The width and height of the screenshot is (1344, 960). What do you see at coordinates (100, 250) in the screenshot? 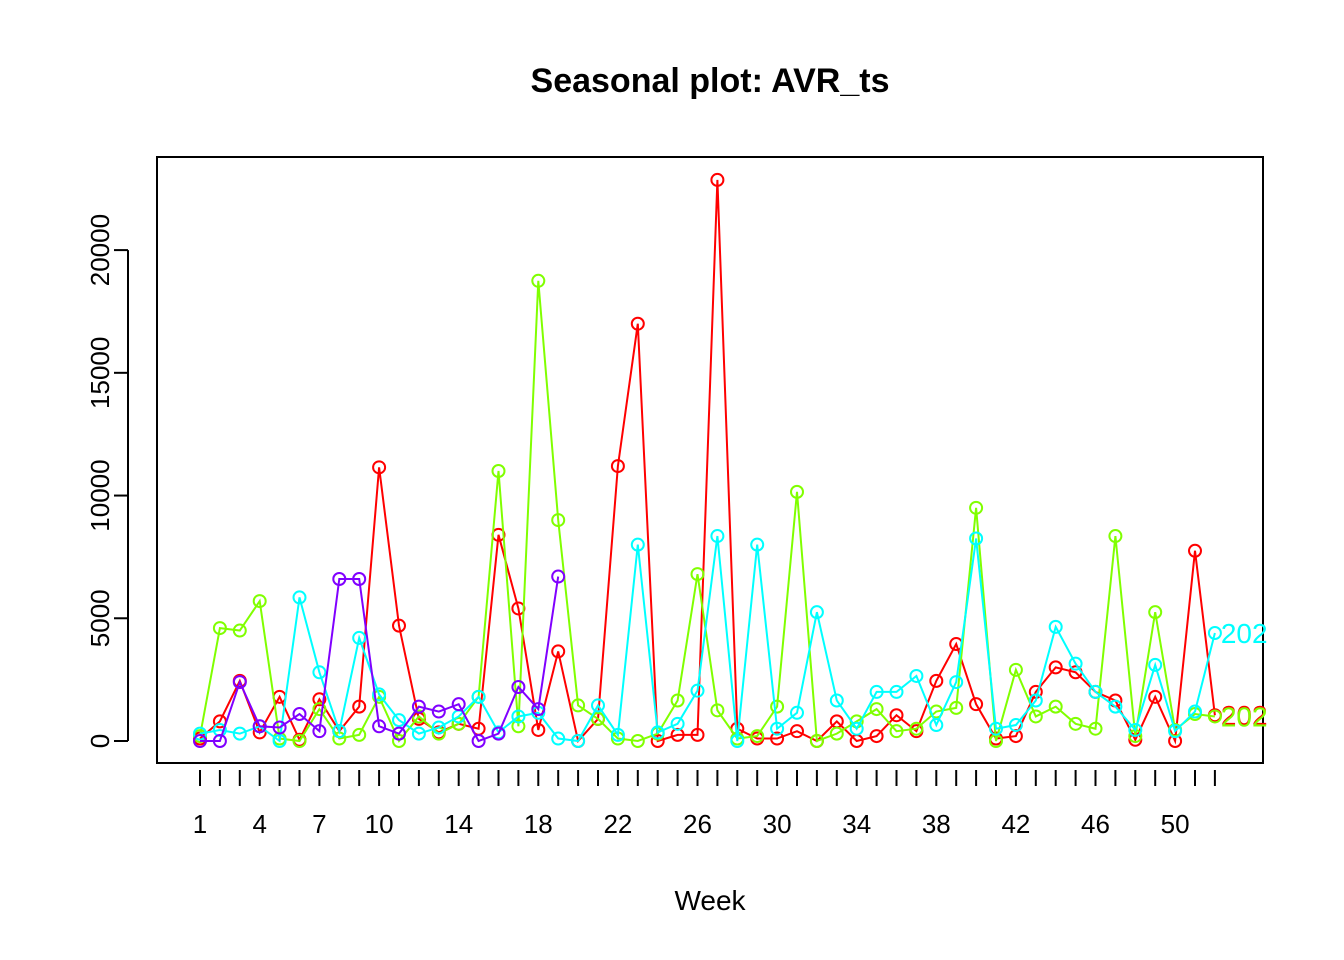
I see `y-tick-label: 20000` at bounding box center [100, 250].